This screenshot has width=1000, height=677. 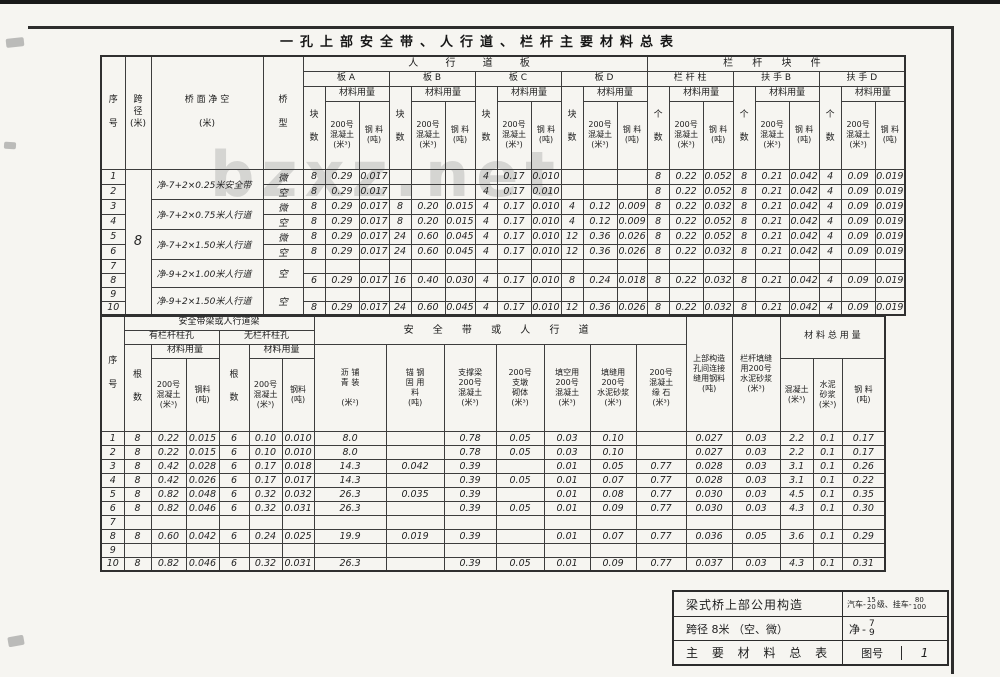 What do you see at coordinates (718, 221) in the screenshot?
I see `table-cell: 0.052` at bounding box center [718, 221].